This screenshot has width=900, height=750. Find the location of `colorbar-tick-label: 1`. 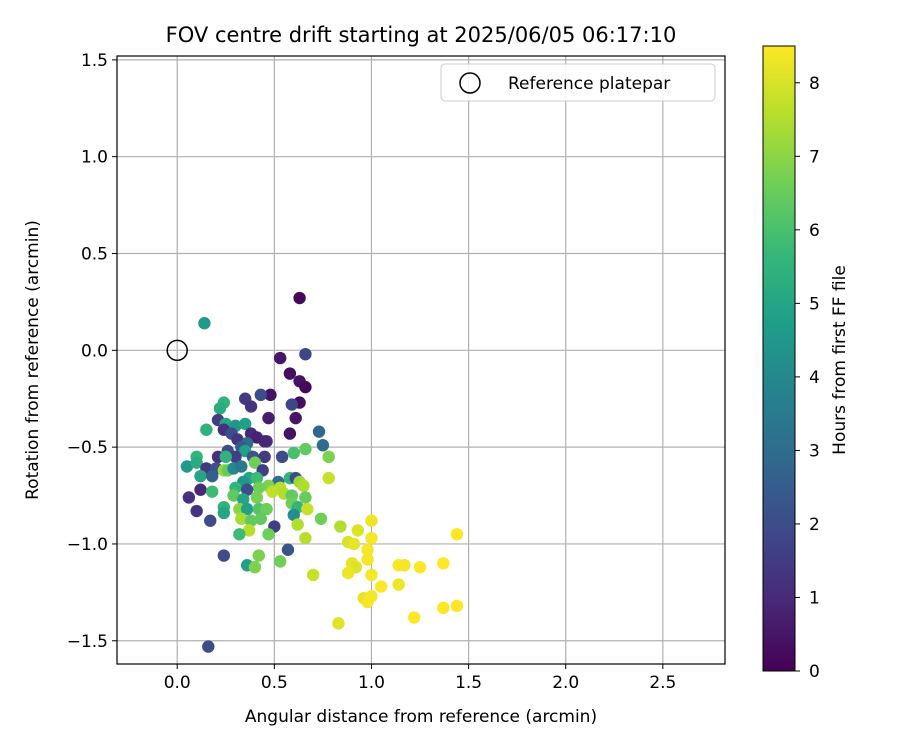

colorbar-tick-label: 1 is located at coordinates (814, 598).